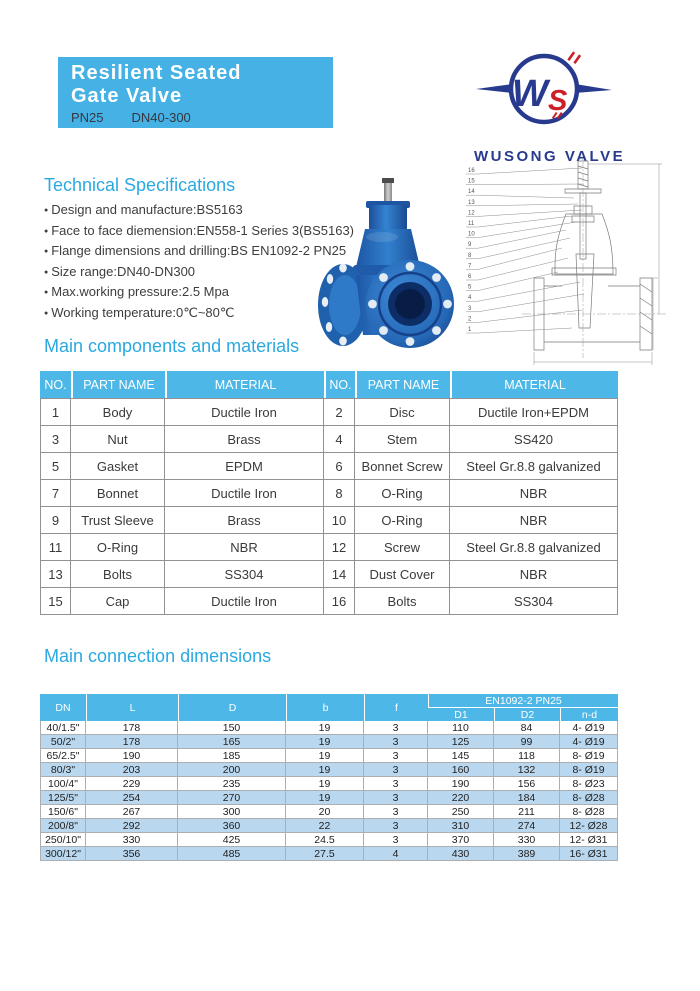  What do you see at coordinates (55, 574) in the screenshot?
I see `table-cell: 13` at bounding box center [55, 574].